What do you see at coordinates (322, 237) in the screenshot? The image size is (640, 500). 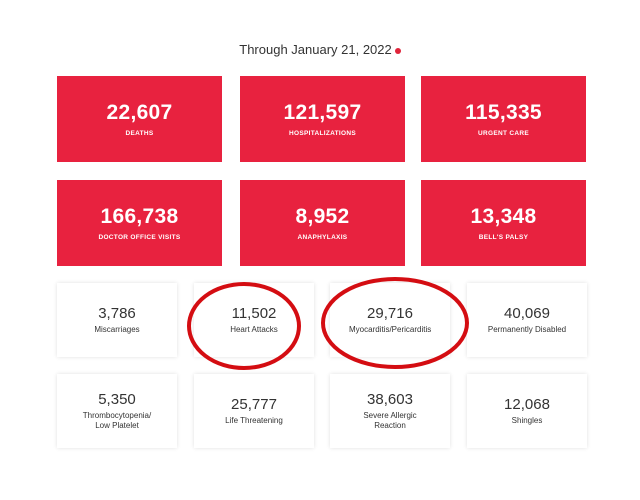 I see `stat-label: ANAPHYLAXIS` at bounding box center [322, 237].